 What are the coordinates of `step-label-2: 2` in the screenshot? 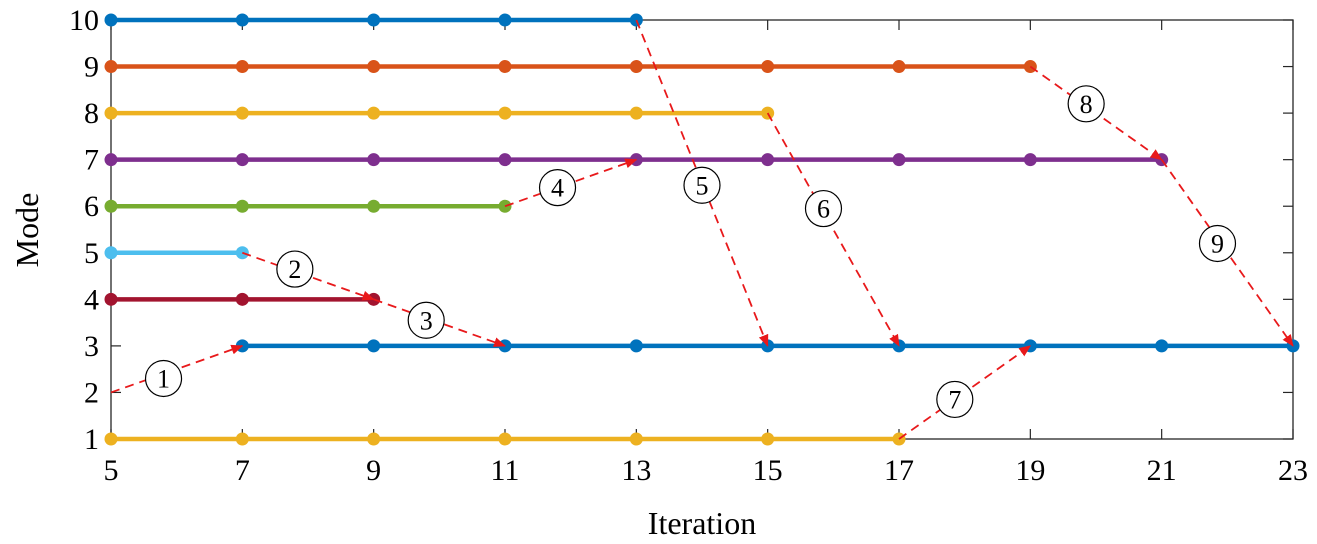 It's located at (294, 269).